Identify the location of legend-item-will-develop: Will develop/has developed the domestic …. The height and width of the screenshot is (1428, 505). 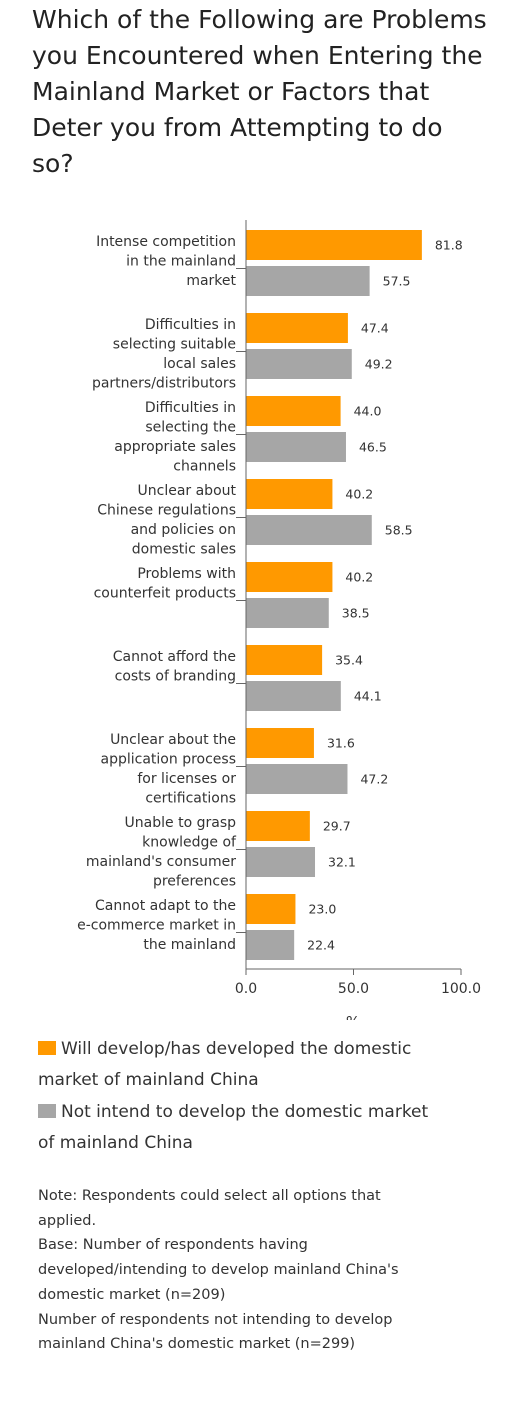
(258, 1065).